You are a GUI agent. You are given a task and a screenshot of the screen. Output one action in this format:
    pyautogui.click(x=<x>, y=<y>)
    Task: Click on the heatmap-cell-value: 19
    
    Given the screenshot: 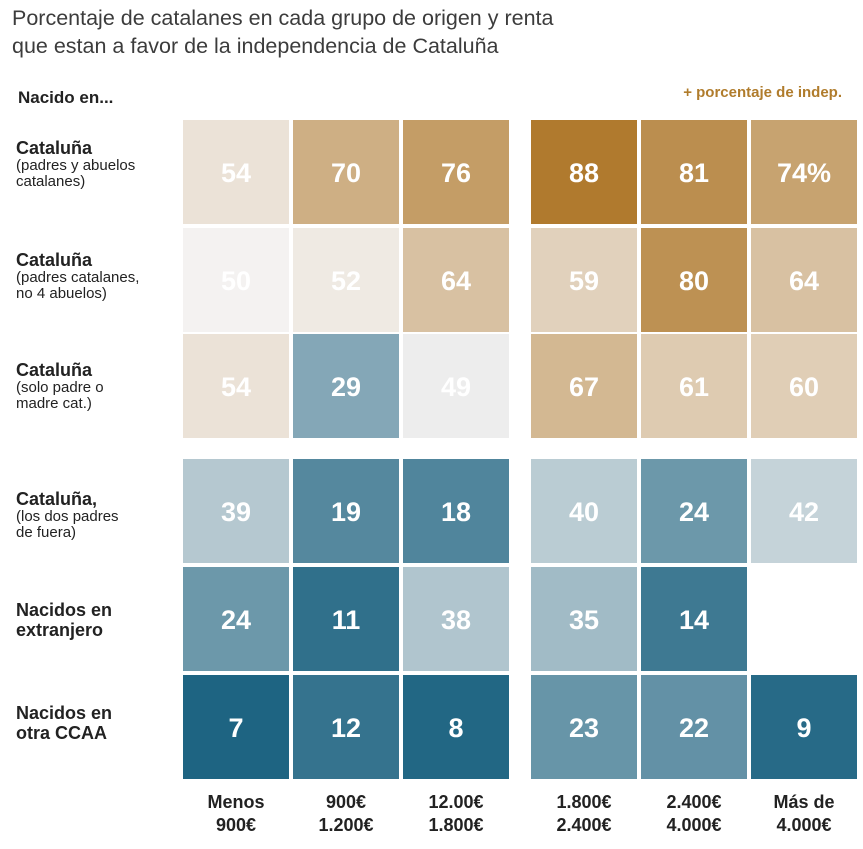 What is the action you would take?
    pyautogui.click(x=346, y=512)
    